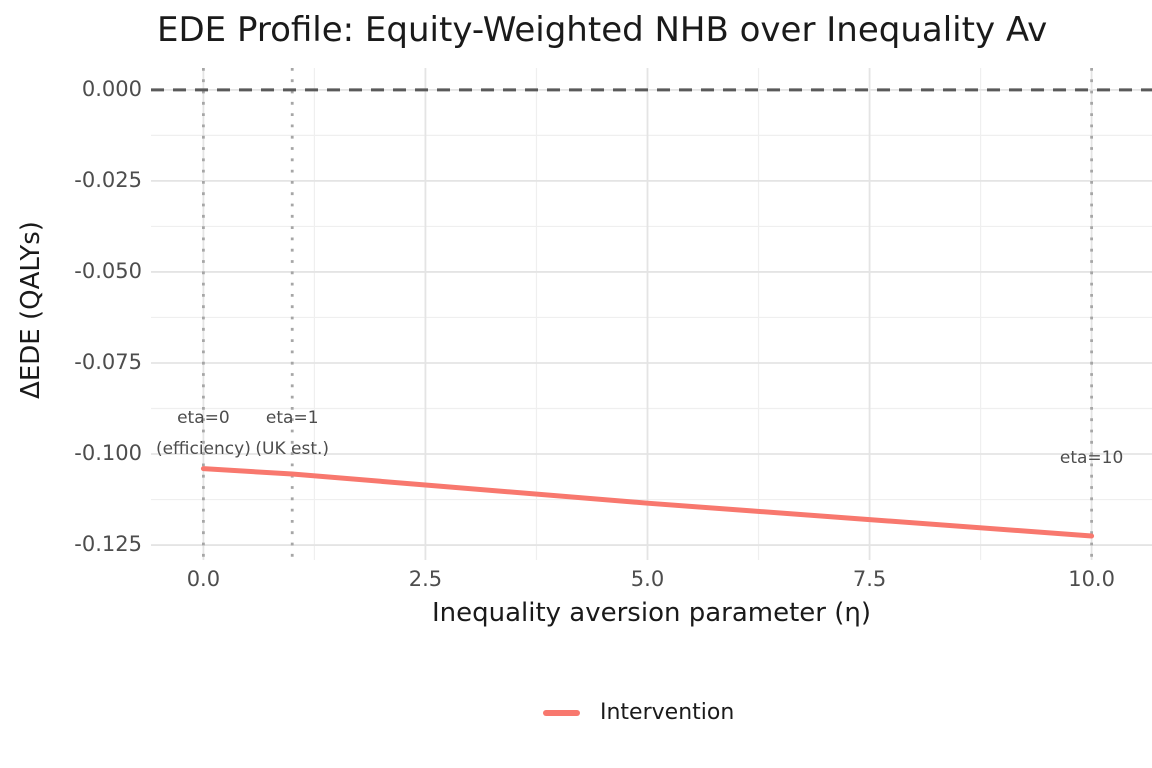 The height and width of the screenshot is (768, 1152). What do you see at coordinates (108, 544) in the screenshot?
I see `y-tick-label: -0.125` at bounding box center [108, 544].